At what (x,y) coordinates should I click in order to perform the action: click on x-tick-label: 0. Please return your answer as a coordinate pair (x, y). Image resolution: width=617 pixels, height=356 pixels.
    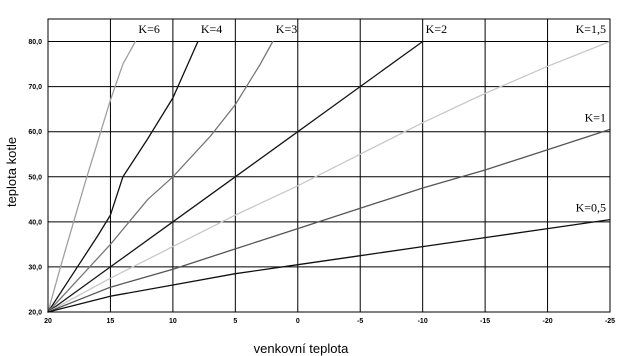
    Looking at the image, I should click on (298, 321).